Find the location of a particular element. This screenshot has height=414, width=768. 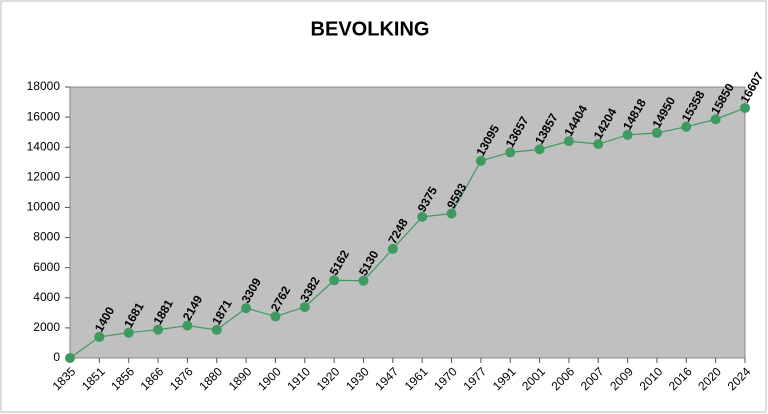

y-tick-label: 4000 is located at coordinates (46, 297).